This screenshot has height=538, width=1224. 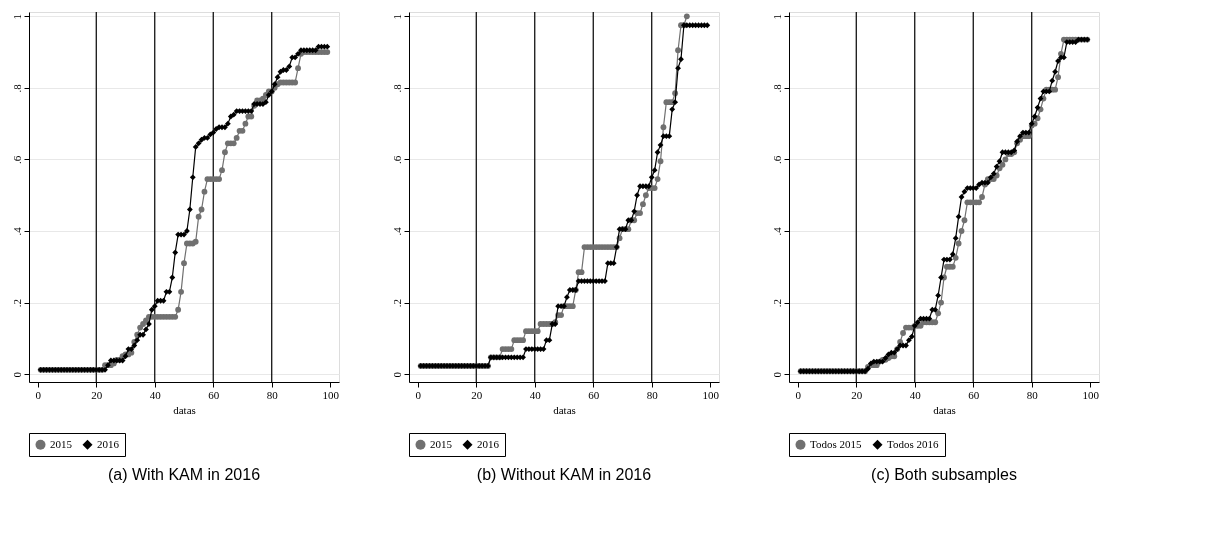 I want to click on text: (b) Without KAM in 2016, so click(x=564, y=474).